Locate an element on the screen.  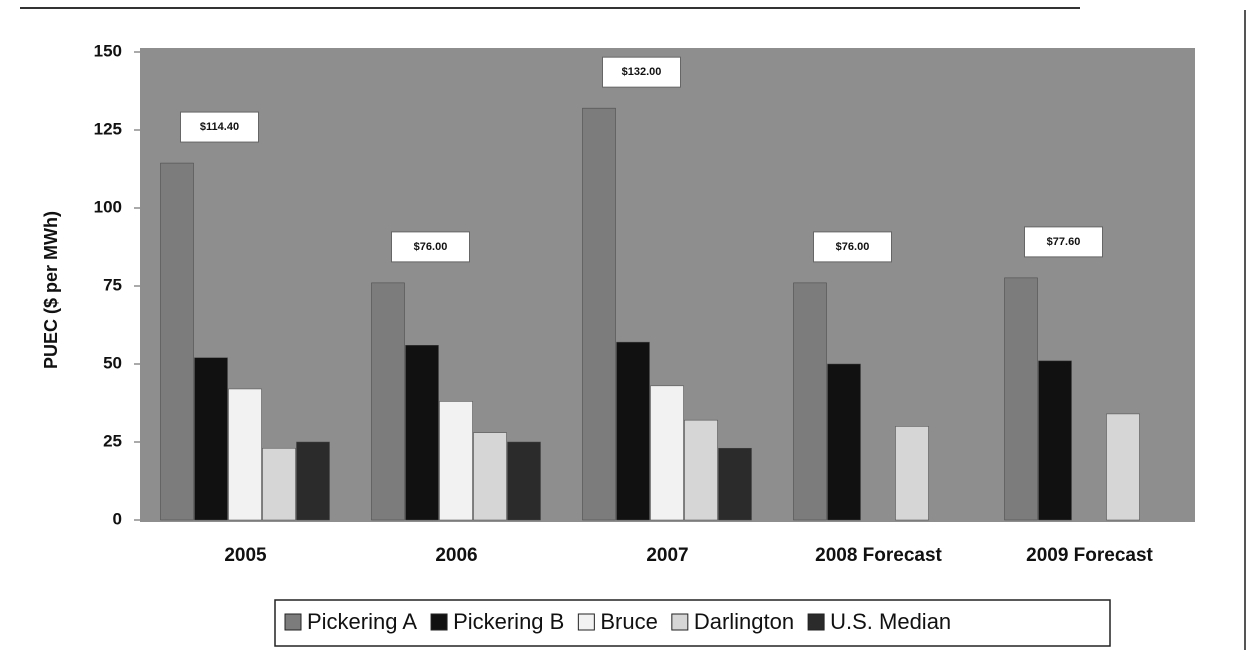
y-tick-label: 150 is located at coordinates (108, 50).